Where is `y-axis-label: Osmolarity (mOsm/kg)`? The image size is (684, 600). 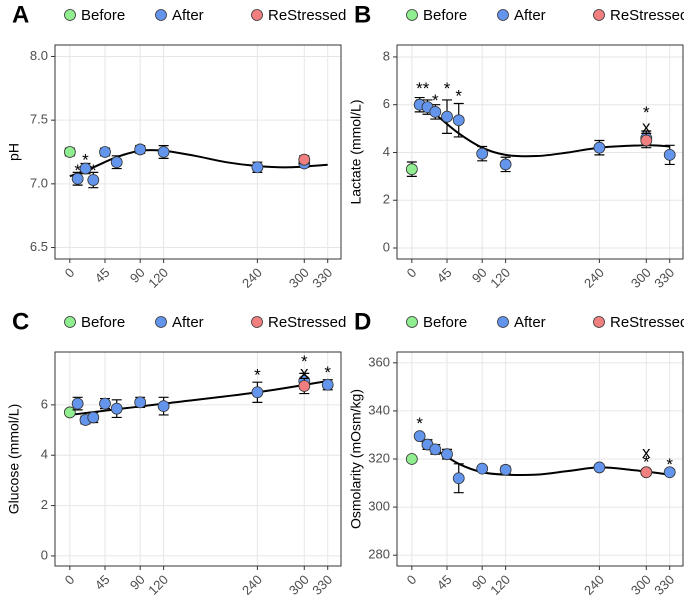 y-axis-label: Osmolarity (mOsm/kg) is located at coordinates (356, 459).